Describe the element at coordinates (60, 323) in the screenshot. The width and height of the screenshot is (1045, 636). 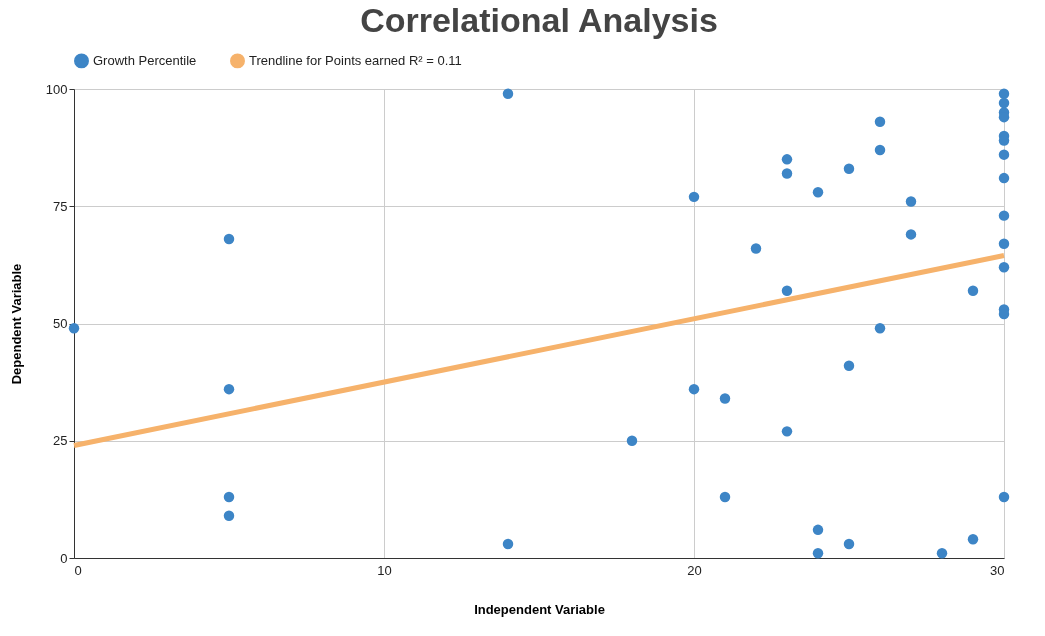
I see `y-tick-label: 50` at that location.